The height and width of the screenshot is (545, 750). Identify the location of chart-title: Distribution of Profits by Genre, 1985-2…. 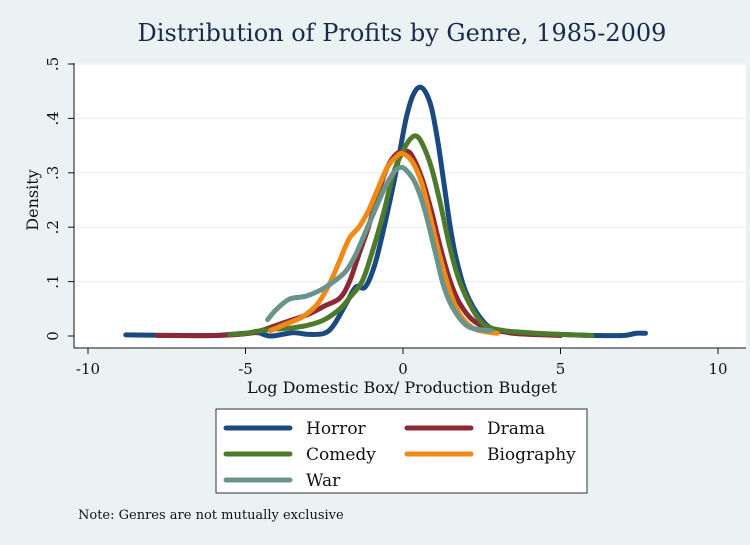
(402, 33).